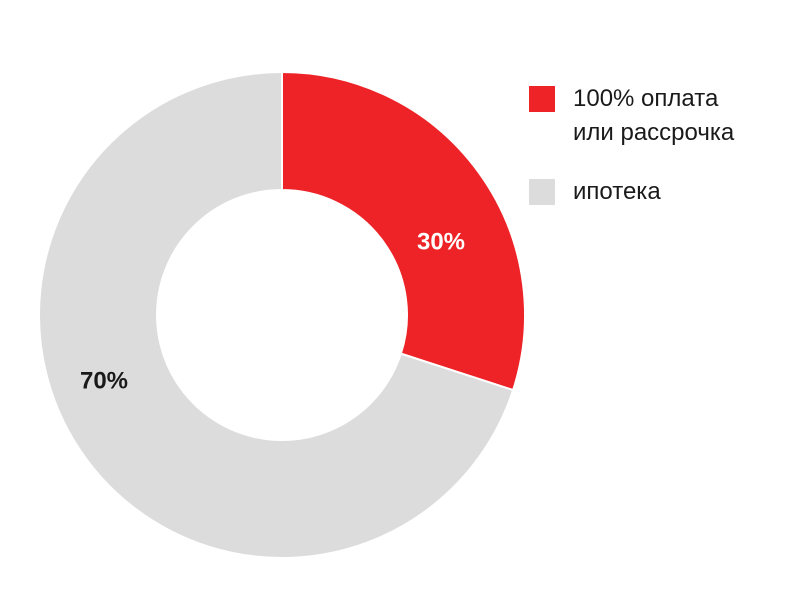 This screenshot has width=803, height=604. Describe the element at coordinates (542, 192) in the screenshot. I see `legend-swatch-mortgage` at that location.